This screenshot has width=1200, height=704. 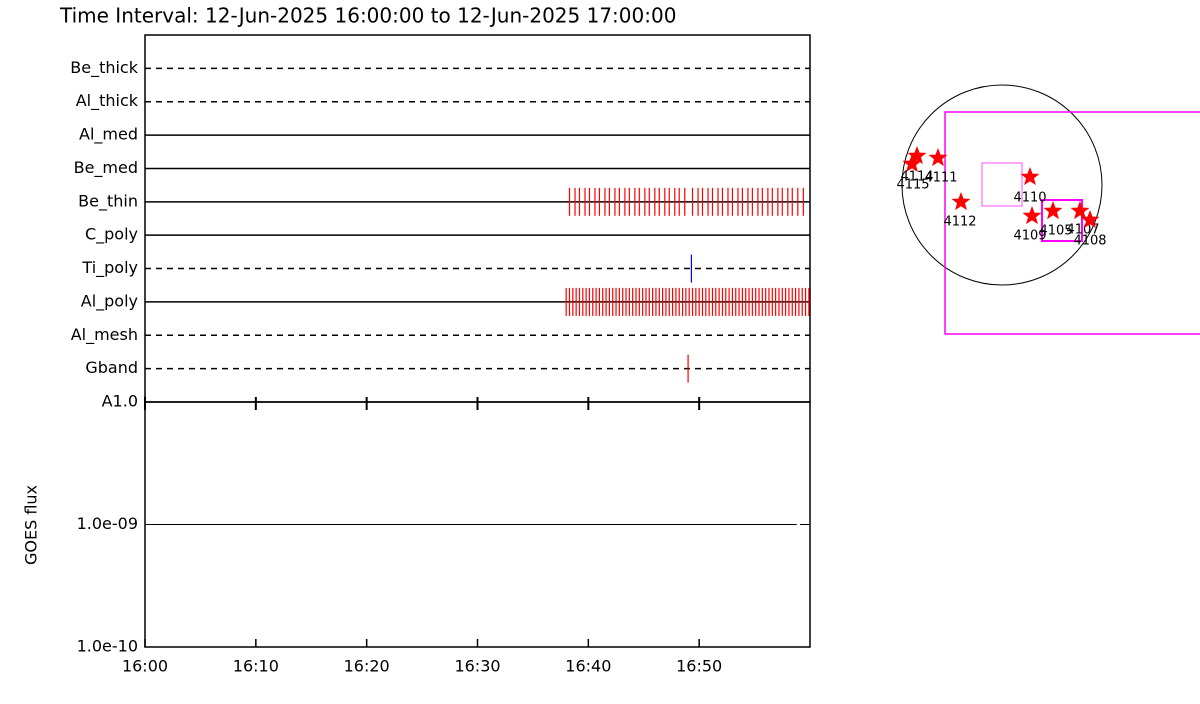 I want to click on row-label: Ti_poly, so click(x=109, y=268).